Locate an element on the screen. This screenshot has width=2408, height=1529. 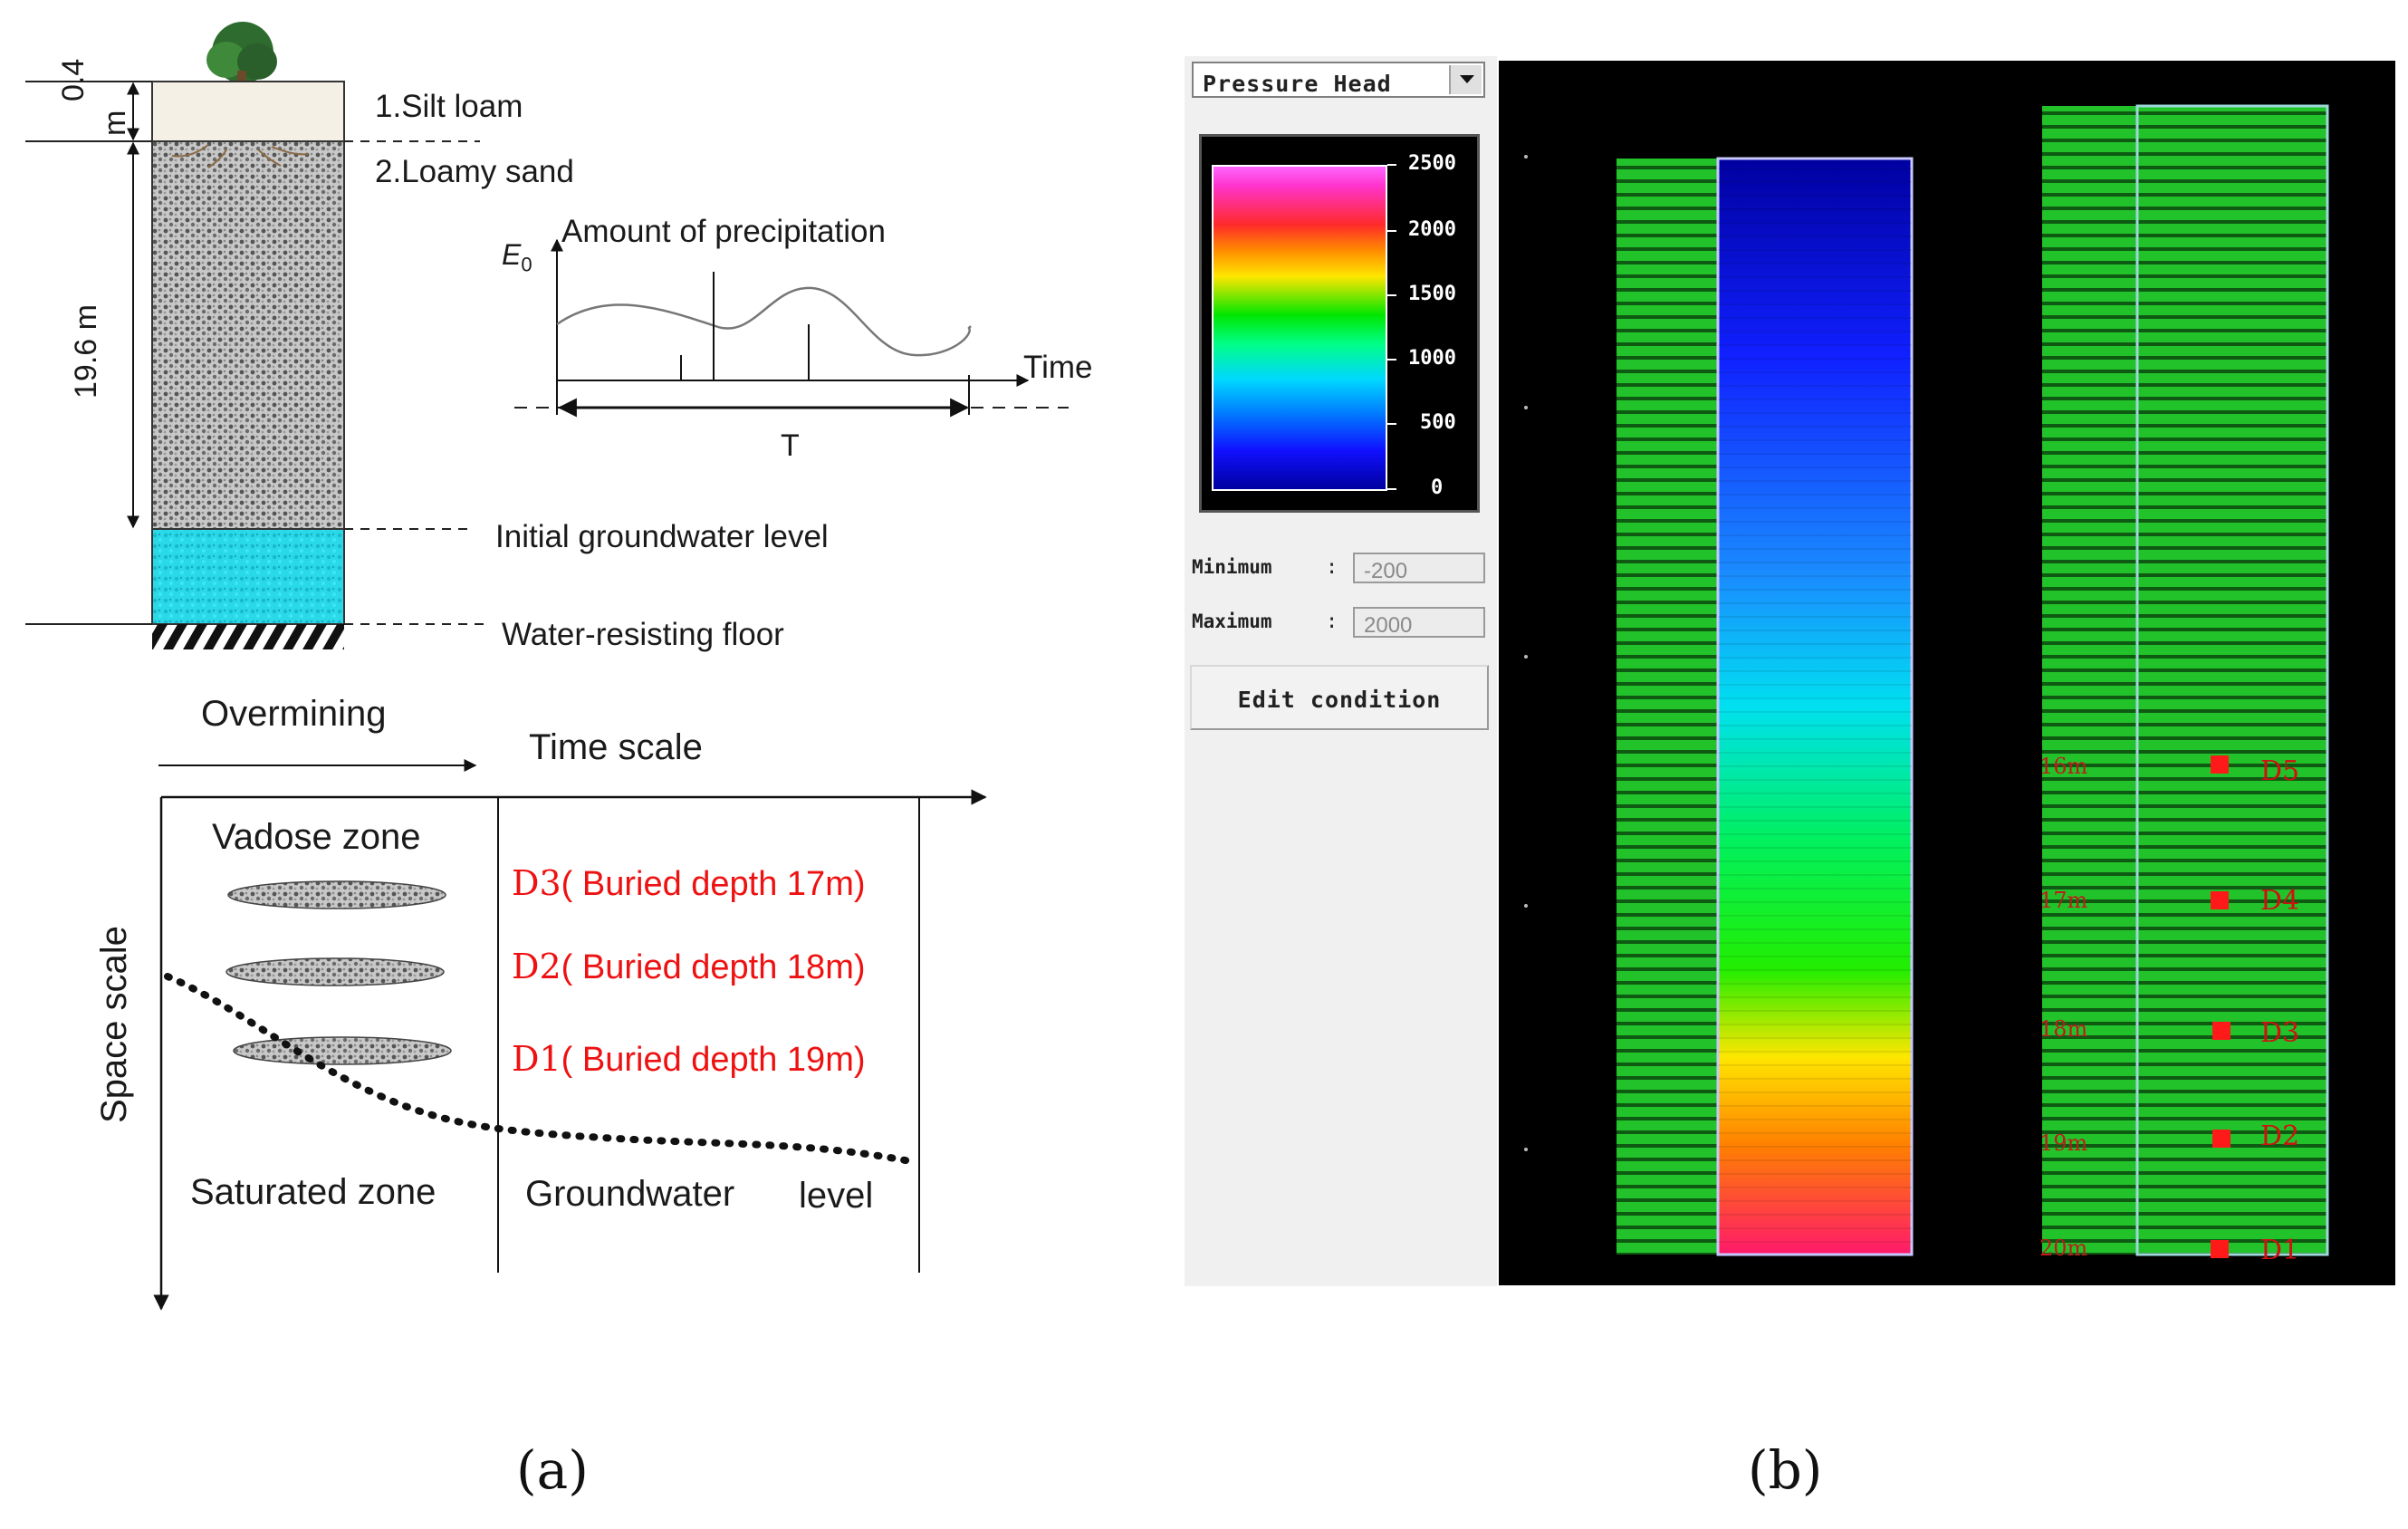
saturated-layer is located at coordinates (248, 576).